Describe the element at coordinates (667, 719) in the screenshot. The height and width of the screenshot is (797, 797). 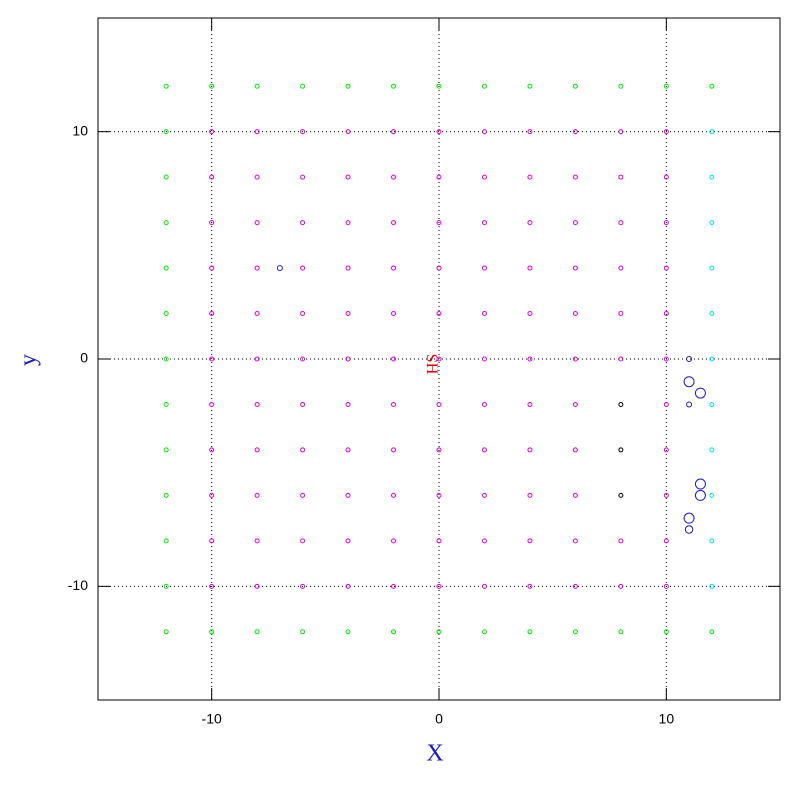
I see `x-tick-label: 10` at that location.